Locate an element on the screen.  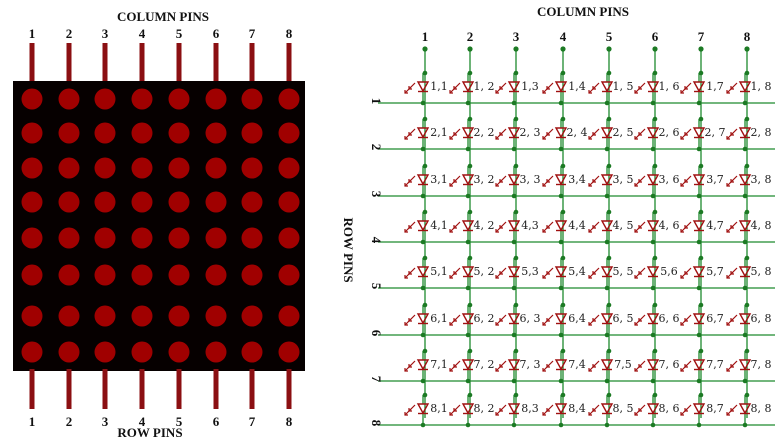
led-cell: 4, 8 is located at coordinates (749, 226).